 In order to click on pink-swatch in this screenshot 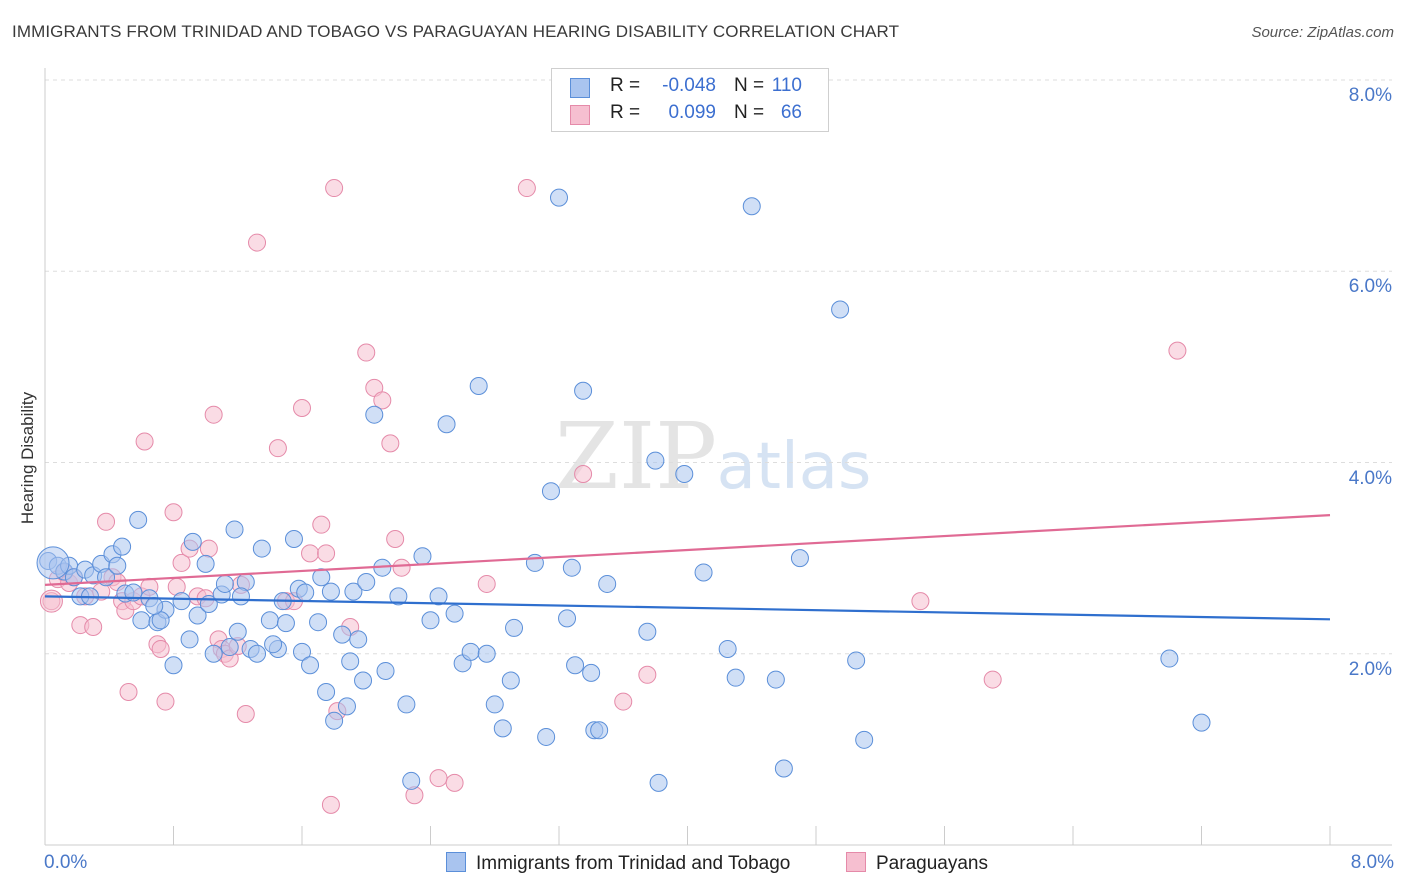, I will do `click(580, 115)`.